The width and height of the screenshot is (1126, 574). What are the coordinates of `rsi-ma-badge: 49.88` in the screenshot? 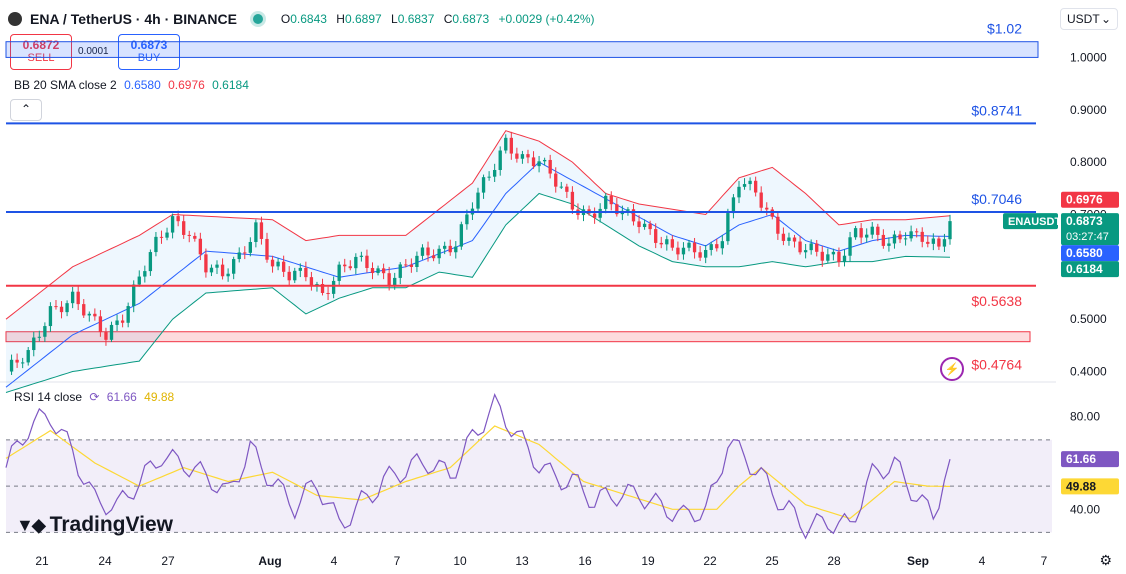 It's located at (1081, 486).